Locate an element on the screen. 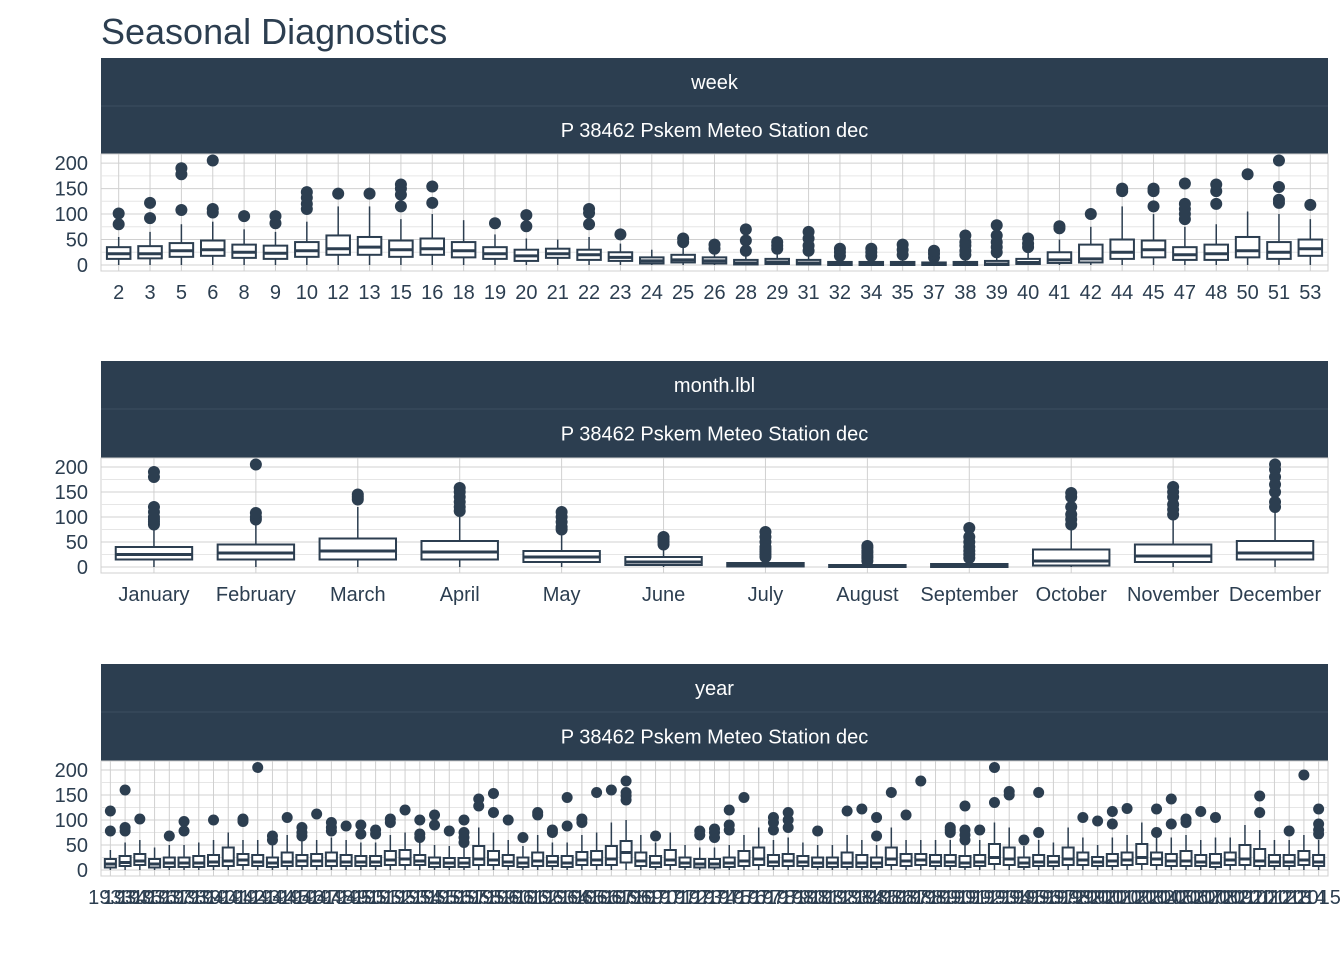 This screenshot has width=1344, height=960. series-strip is located at coordinates (714, 130).